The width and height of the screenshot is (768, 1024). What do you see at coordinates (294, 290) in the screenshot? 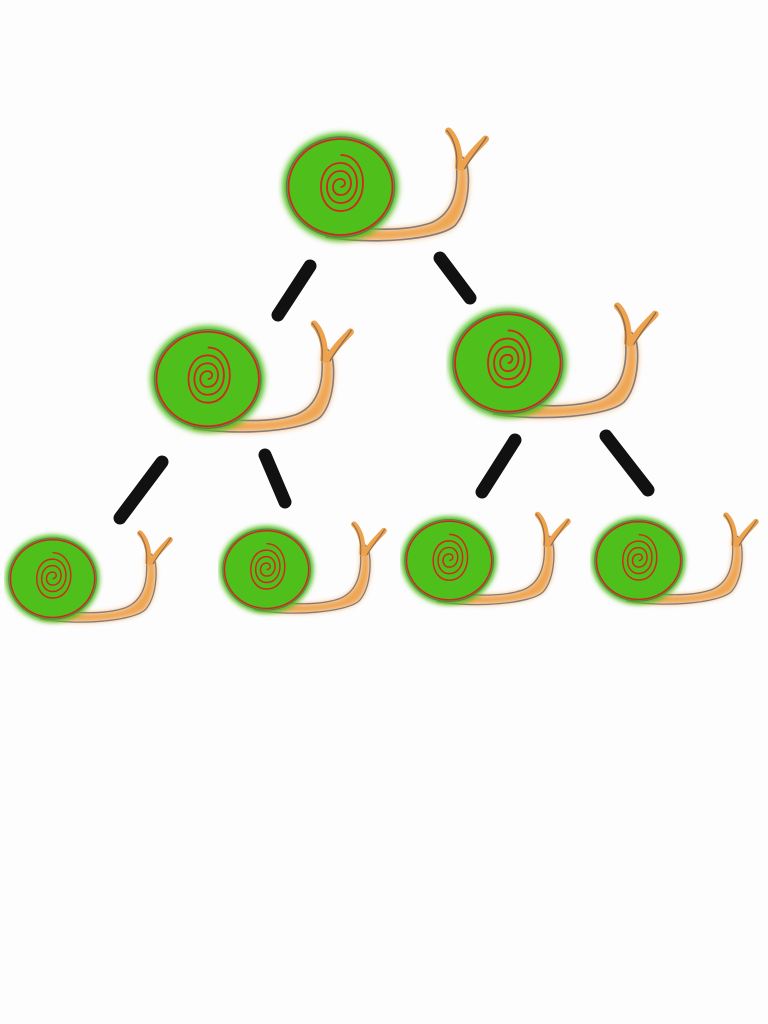
I see `tree-edge-root-to-l1-left` at bounding box center [294, 290].